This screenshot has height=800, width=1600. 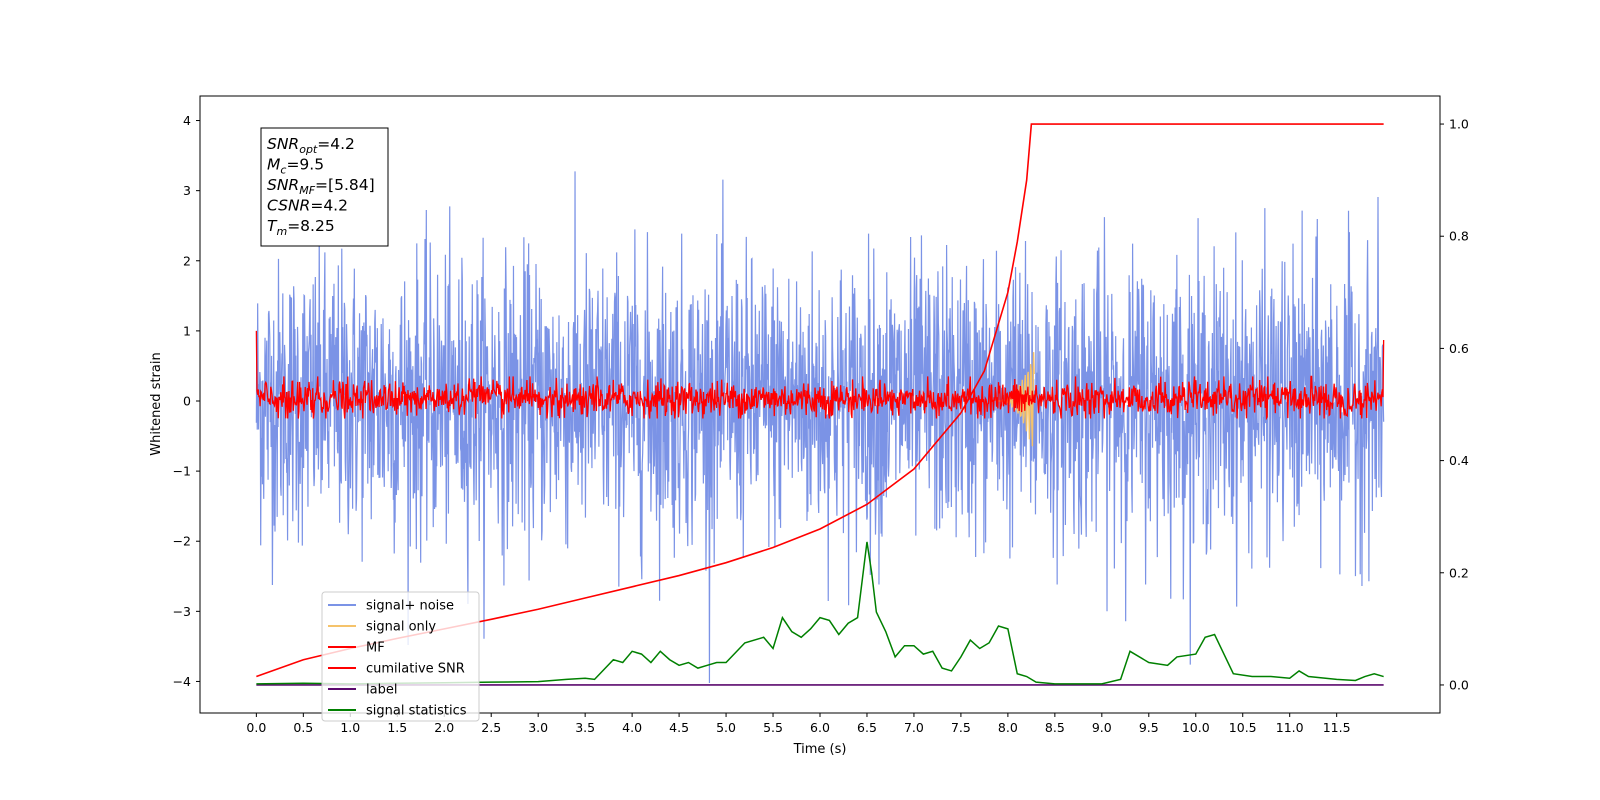 What do you see at coordinates (256, 727) in the screenshot?
I see `x-tick-label: 0.0` at bounding box center [256, 727].